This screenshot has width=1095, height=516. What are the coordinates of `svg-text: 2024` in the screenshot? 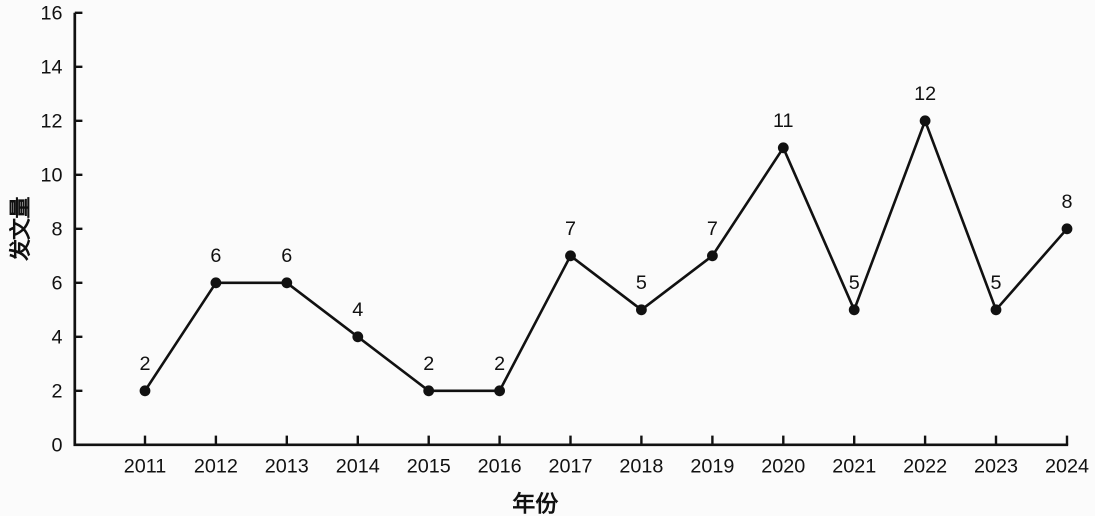 It's located at (1067, 467).